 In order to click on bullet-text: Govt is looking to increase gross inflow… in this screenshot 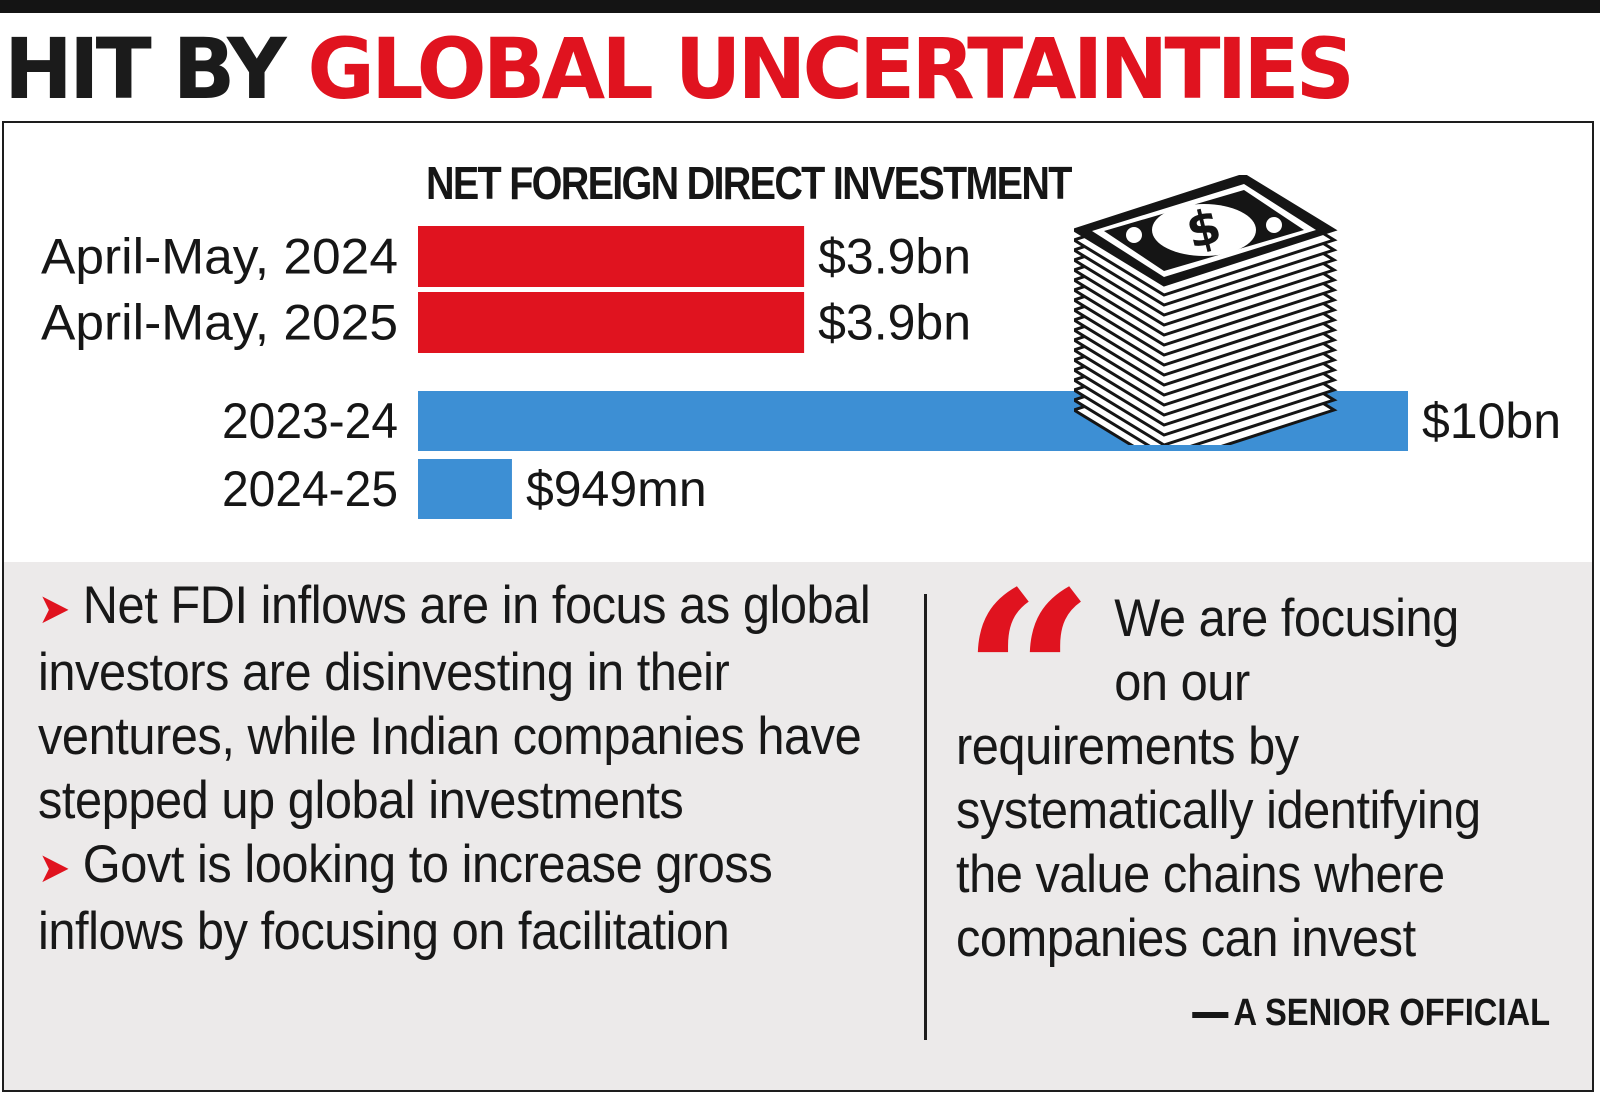, I will do `click(405, 898)`.